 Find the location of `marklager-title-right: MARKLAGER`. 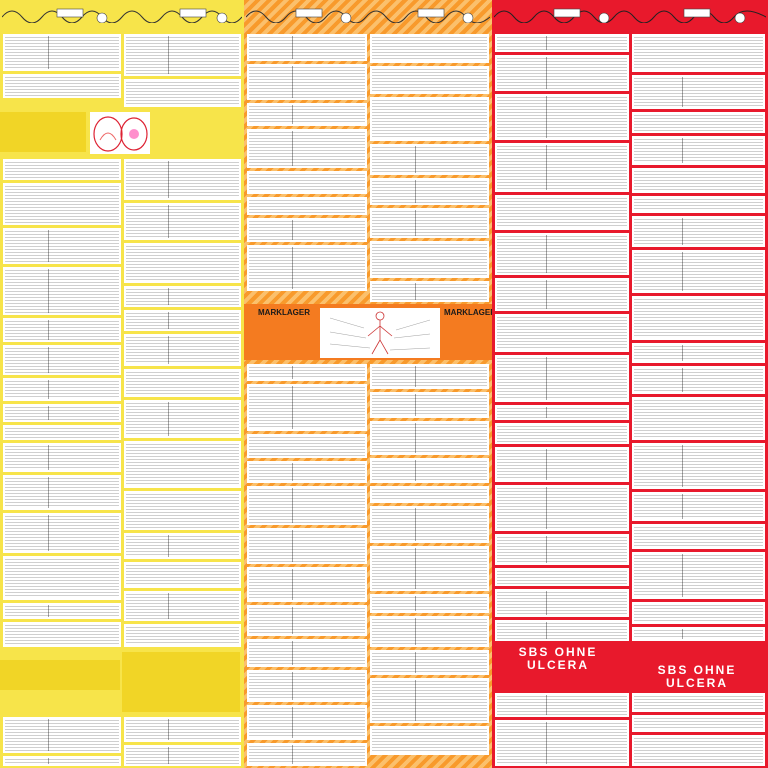

marklager-title-right: MARKLAGER is located at coordinates (468, 312).